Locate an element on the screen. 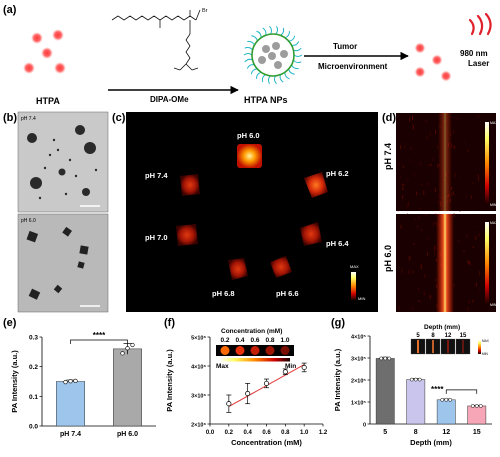 This screenshot has width=500, height=457. htpa-nps-caption: HTPA NPs is located at coordinates (266, 100).